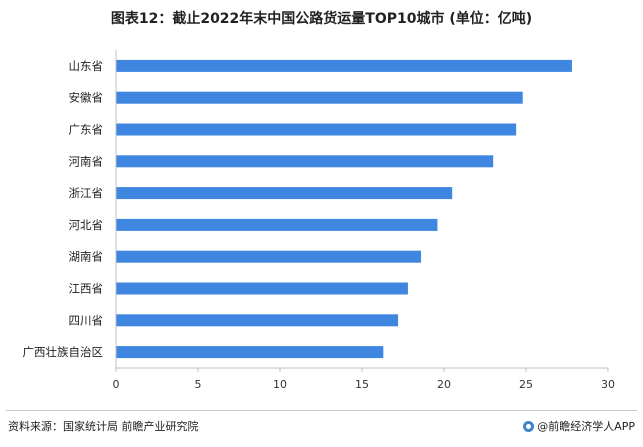 This screenshot has height=447, width=643. What do you see at coordinates (362, 384) in the screenshot?
I see `x-tick-label-3: 15` at bounding box center [362, 384].